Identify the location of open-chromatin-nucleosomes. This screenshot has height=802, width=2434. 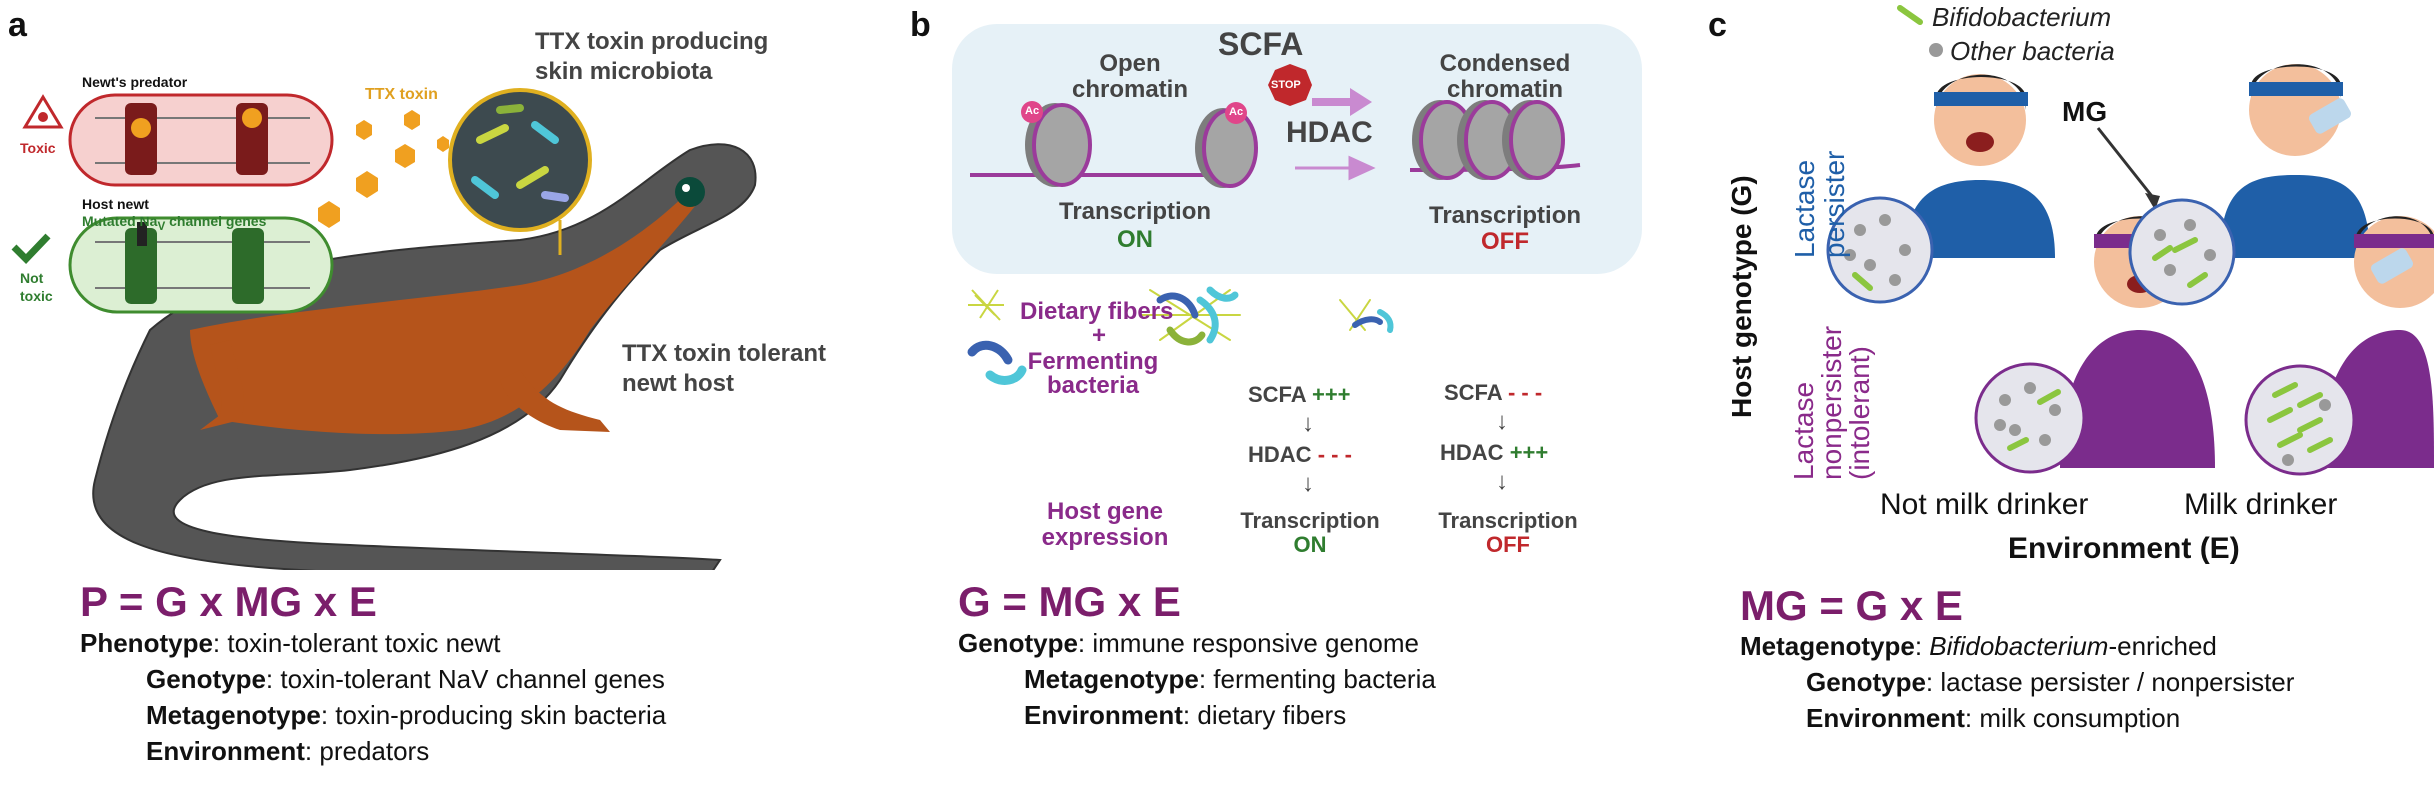
(1114, 144).